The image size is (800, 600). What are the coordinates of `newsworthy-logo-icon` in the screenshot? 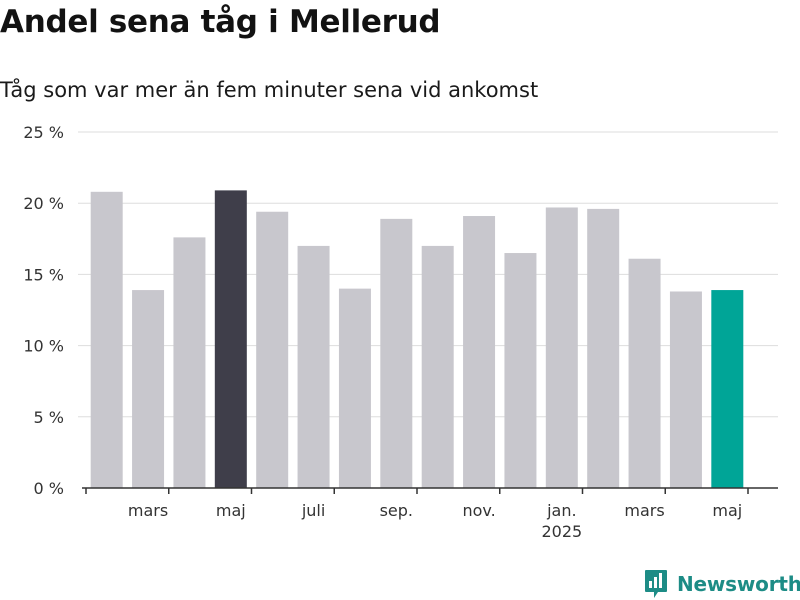 It's located at (656, 584).